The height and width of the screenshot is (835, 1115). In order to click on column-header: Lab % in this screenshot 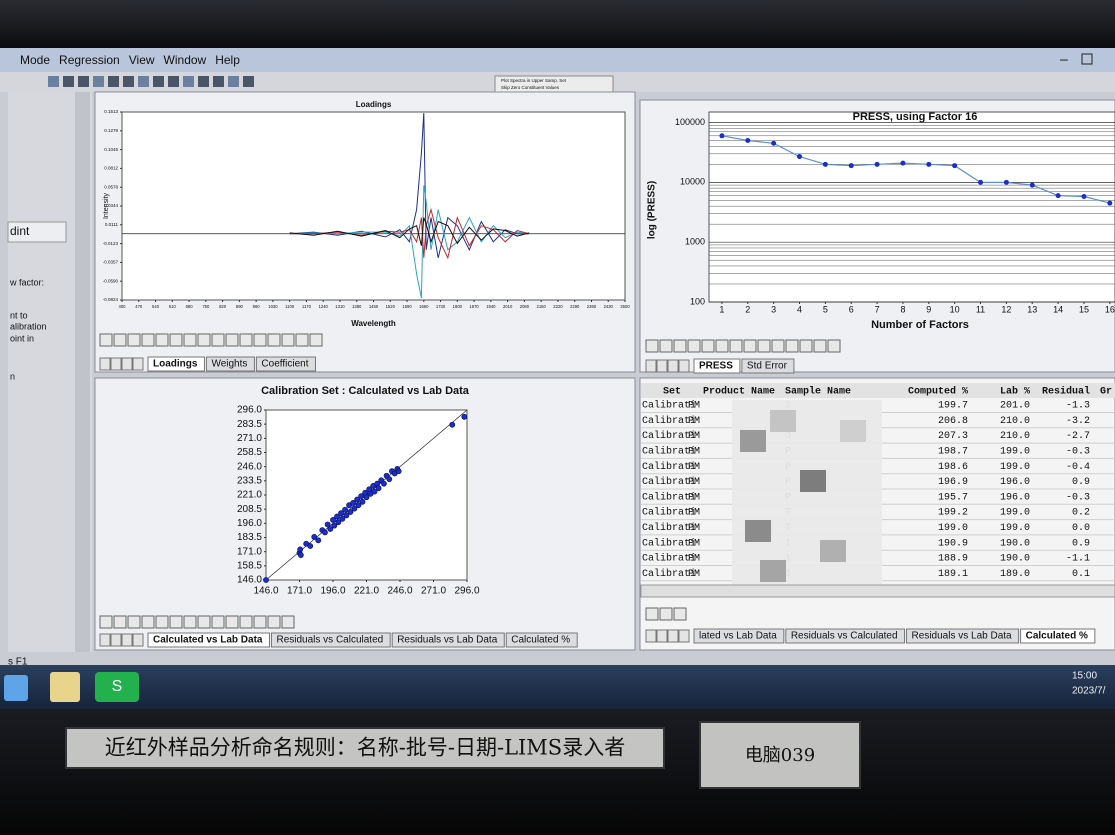, I will do `click(1015, 392)`.